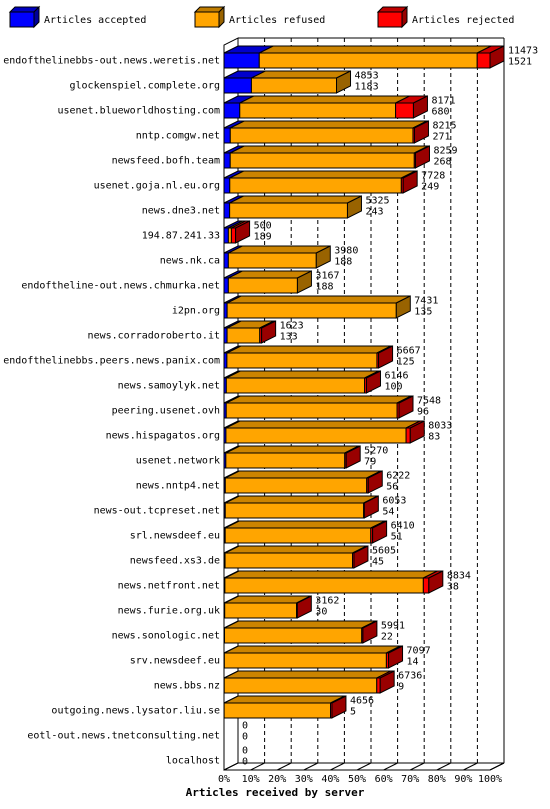  What do you see at coordinates (181, 211) in the screenshot?
I see `category-label: news.dne3.net` at bounding box center [181, 211].